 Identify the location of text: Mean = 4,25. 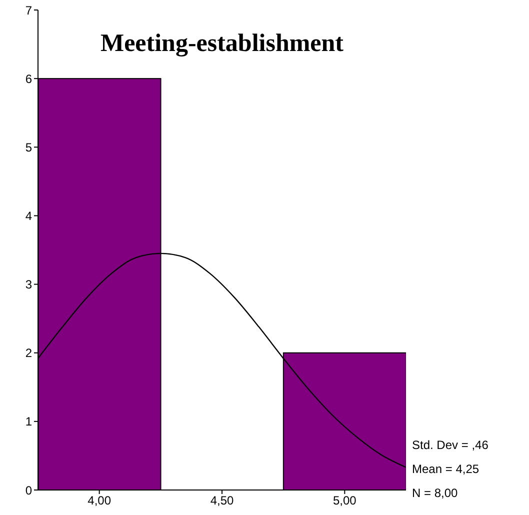
(446, 469).